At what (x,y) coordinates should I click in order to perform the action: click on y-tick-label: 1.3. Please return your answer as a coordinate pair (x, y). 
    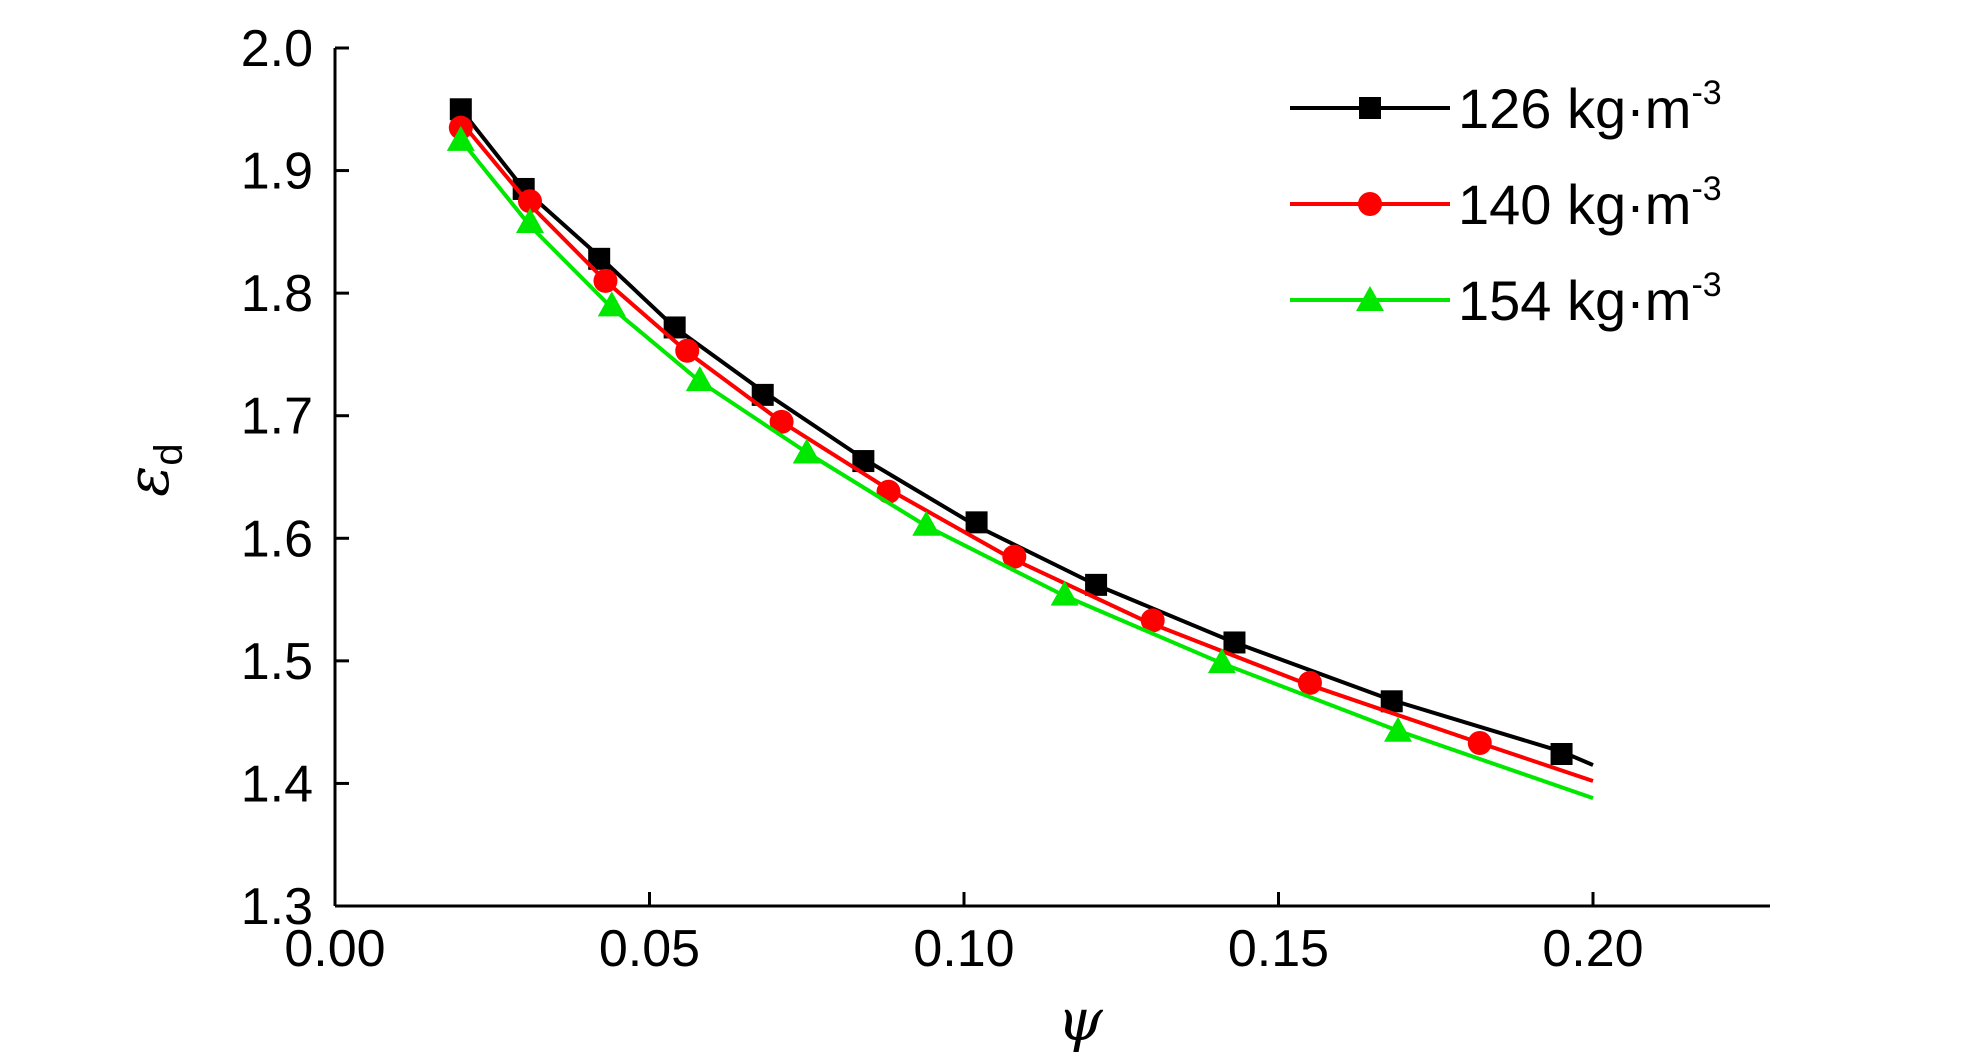
    Looking at the image, I should click on (277, 907).